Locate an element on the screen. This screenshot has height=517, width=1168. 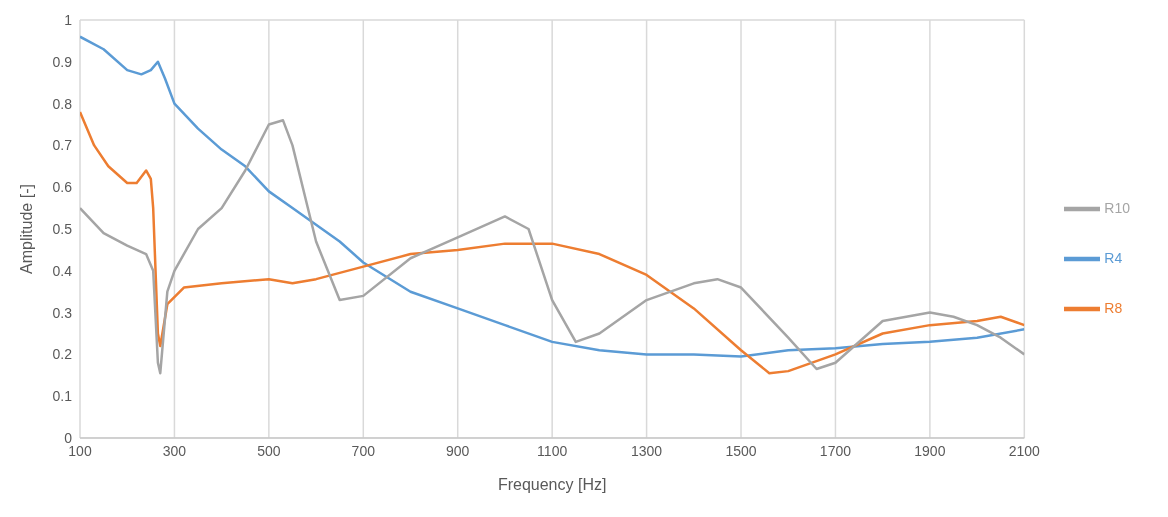
x-tick-label: 1900 is located at coordinates (930, 450).